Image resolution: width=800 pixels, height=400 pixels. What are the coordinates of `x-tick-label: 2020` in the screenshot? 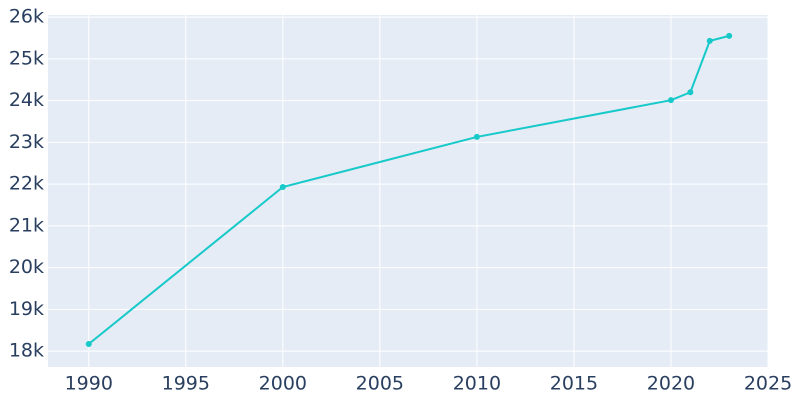 It's located at (671, 384).